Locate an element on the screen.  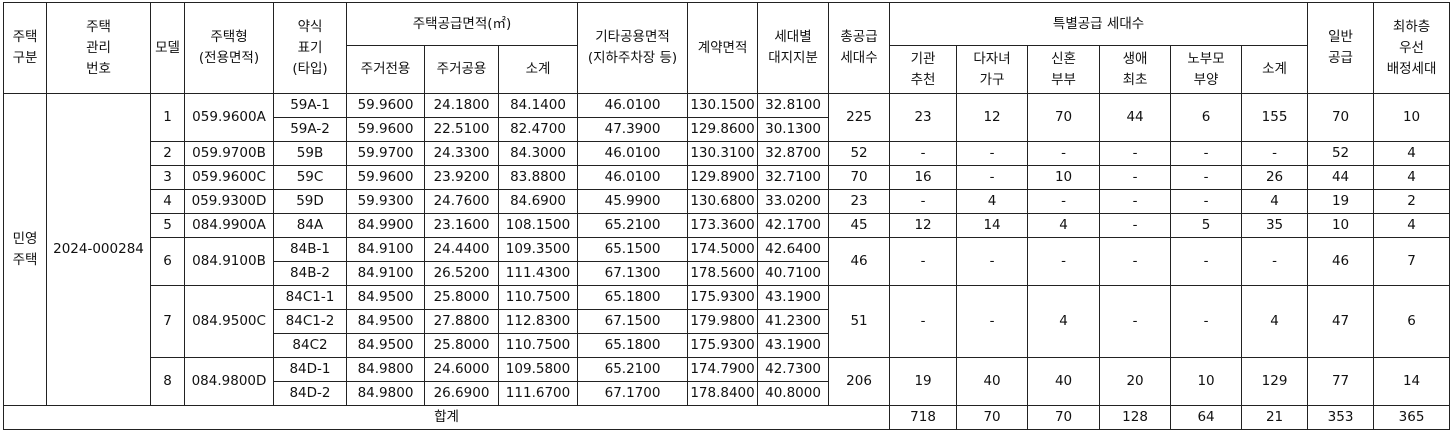
house-type-cell: 059.9700B is located at coordinates (229, 153).